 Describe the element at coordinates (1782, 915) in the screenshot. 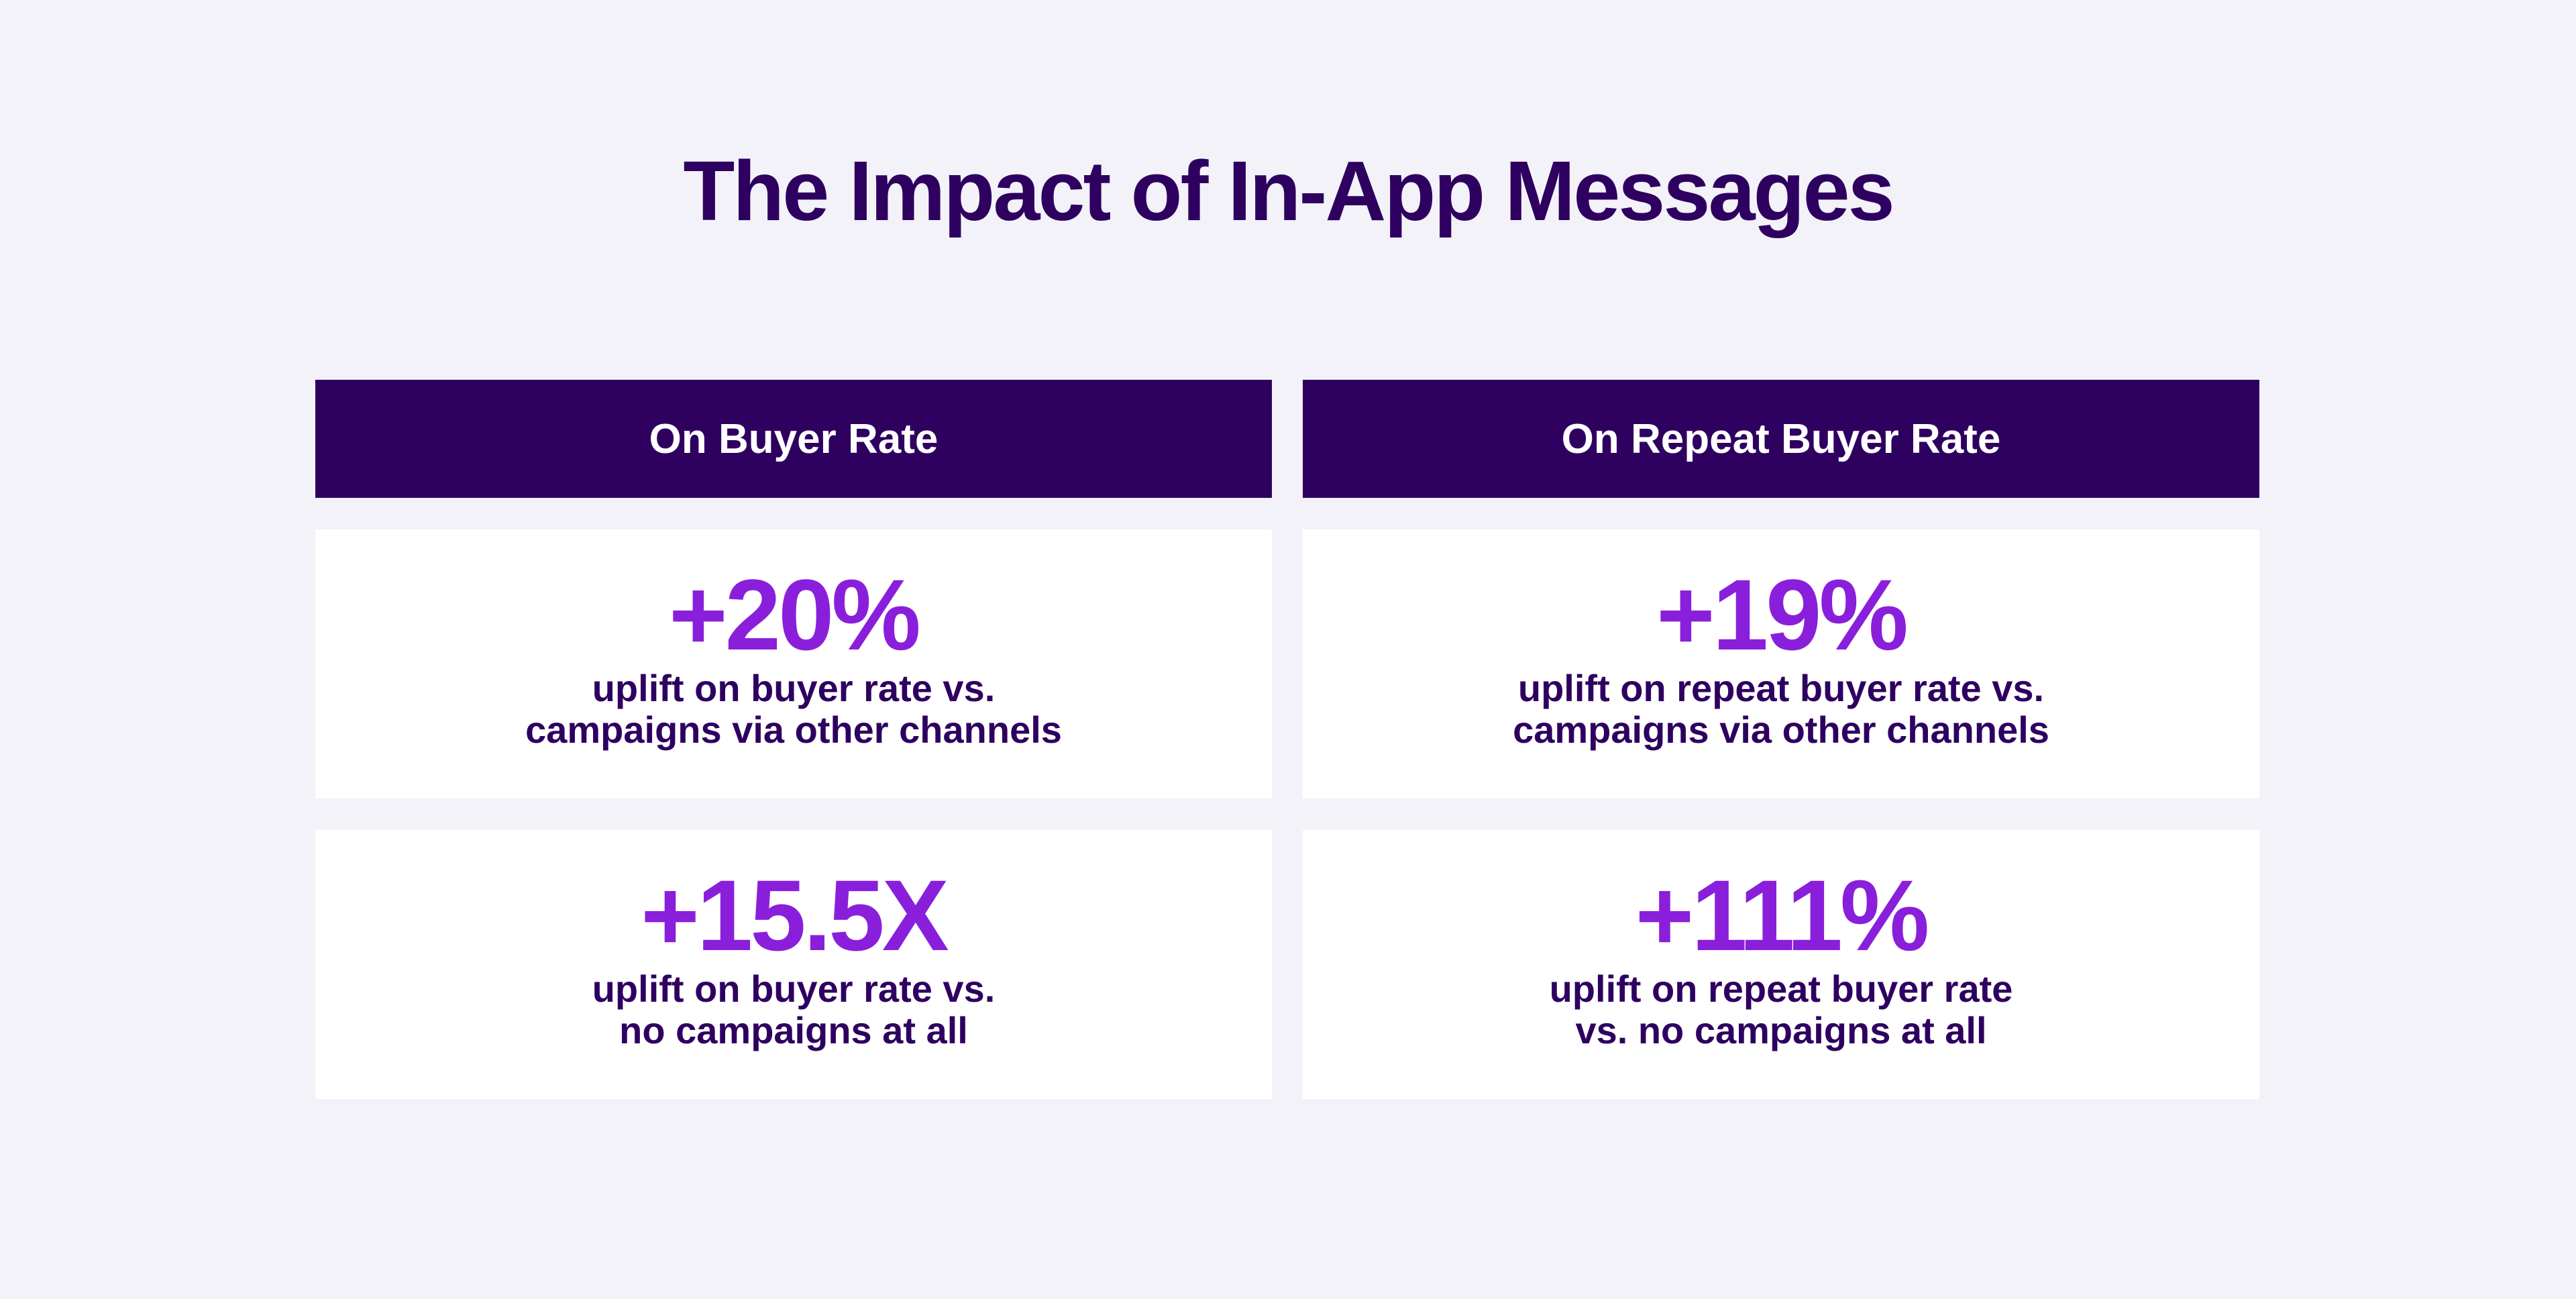

I see `stat-value: +111%` at that location.